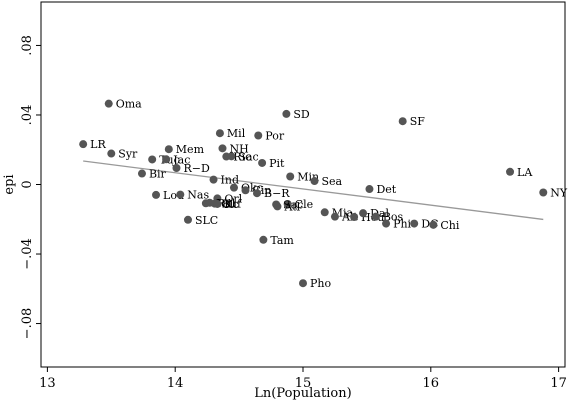 Image resolution: width=570 pixels, height=403 pixels. I want to click on point-label: NH, so click(238, 148).